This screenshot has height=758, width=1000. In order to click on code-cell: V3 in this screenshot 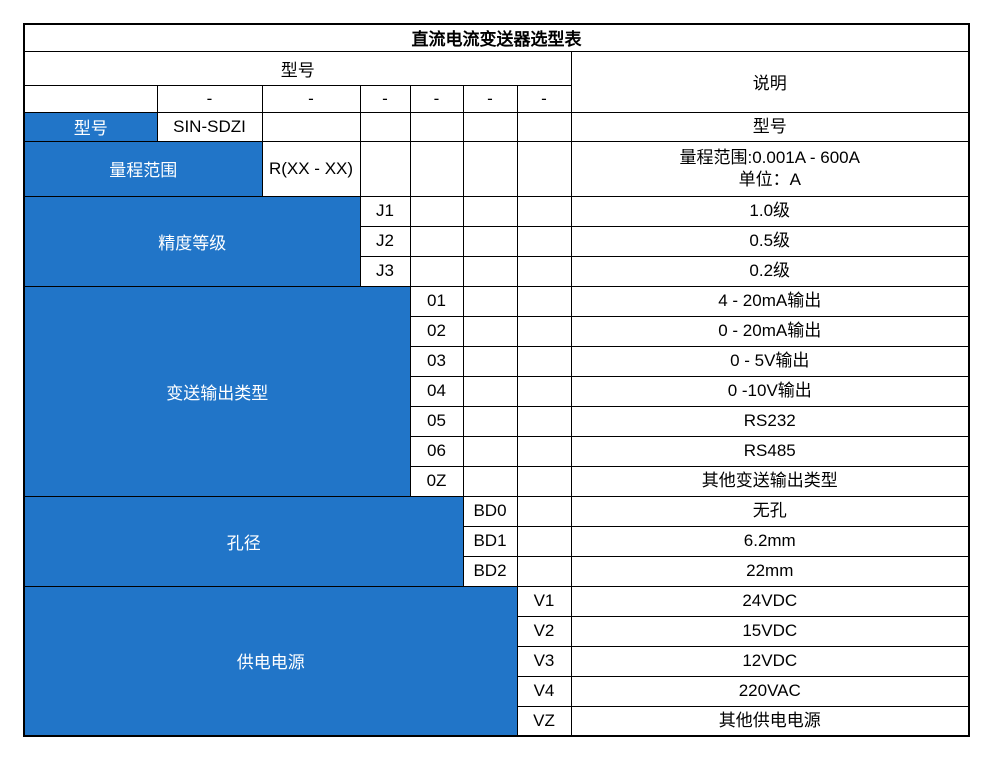, I will do `click(544, 661)`.